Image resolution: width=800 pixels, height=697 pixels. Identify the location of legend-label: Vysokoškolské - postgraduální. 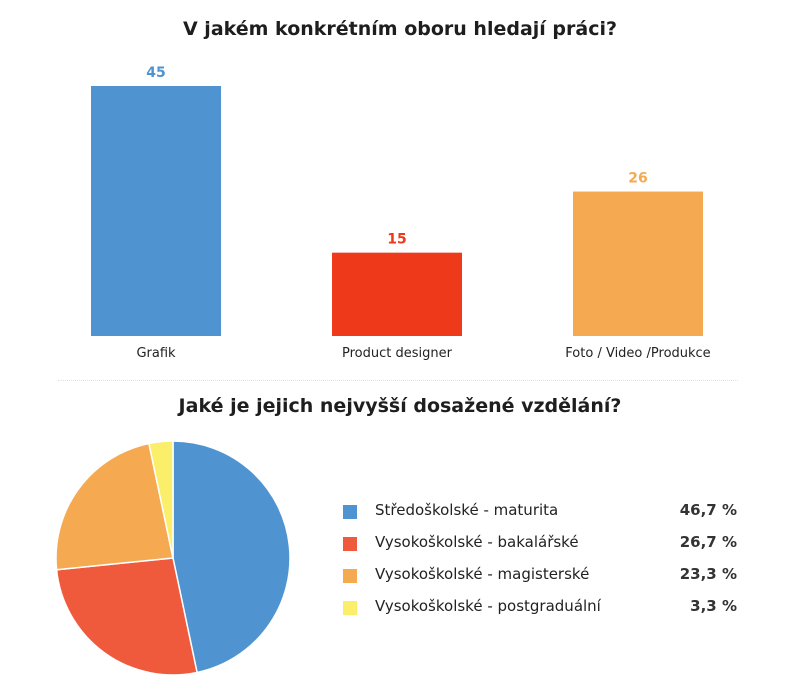
(488, 606).